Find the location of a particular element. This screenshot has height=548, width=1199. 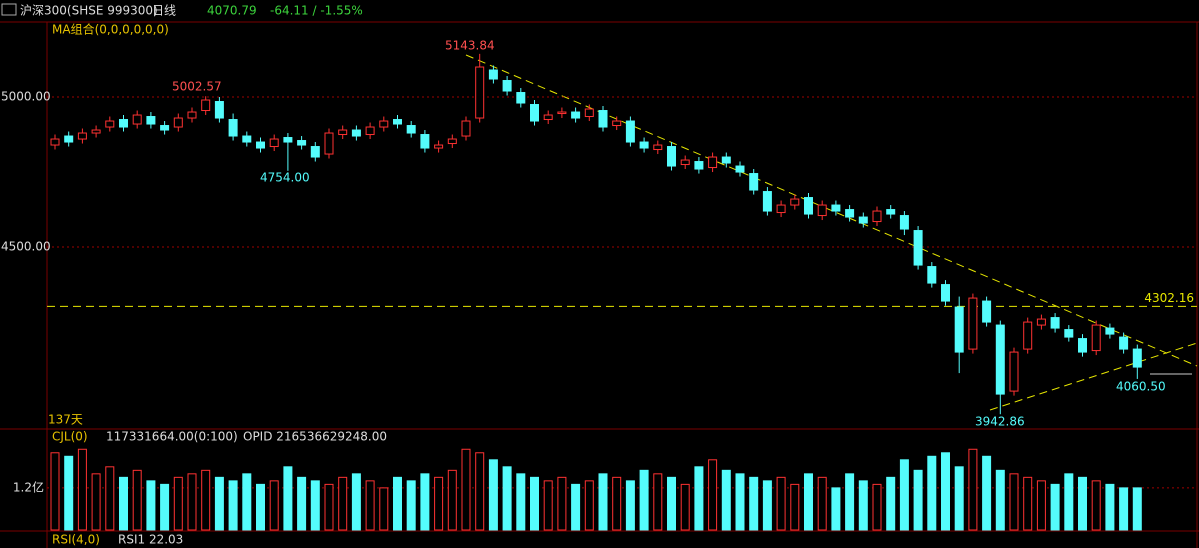

y-tick-label: 1.2亿 is located at coordinates (28, 486).